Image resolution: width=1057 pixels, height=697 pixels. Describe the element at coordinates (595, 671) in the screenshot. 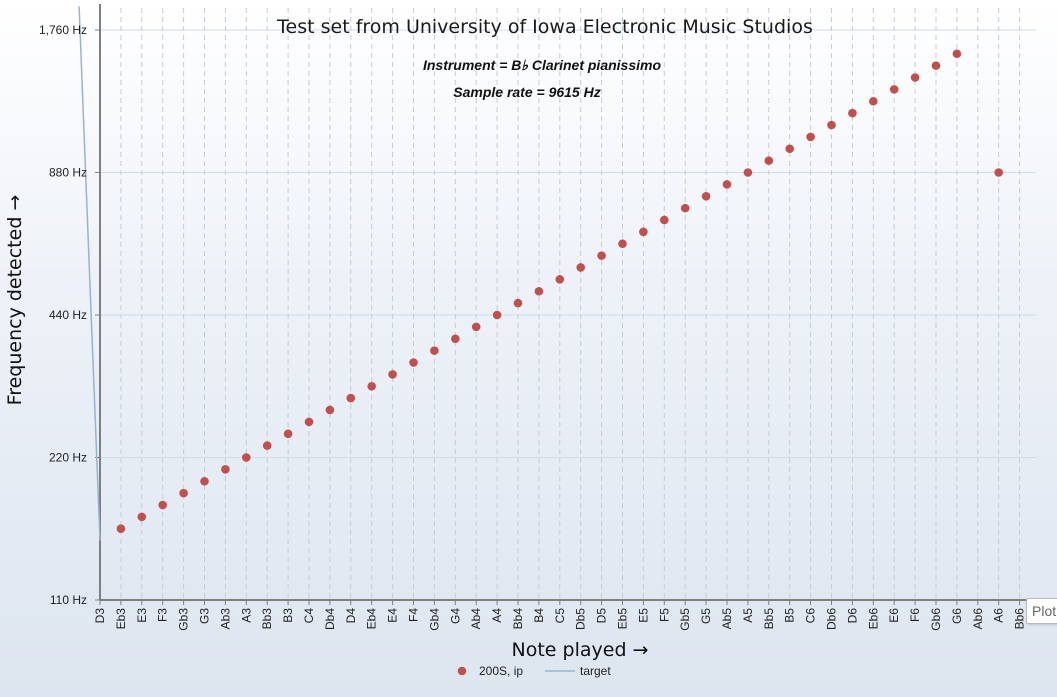

I see `legend-label-line: target` at that location.